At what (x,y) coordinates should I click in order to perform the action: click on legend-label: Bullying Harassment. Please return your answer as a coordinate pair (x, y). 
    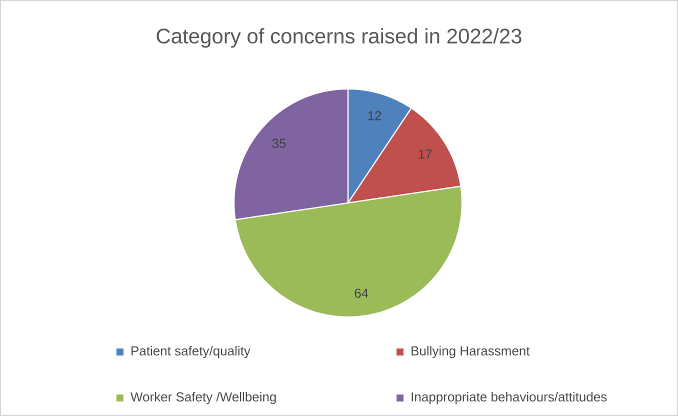
    Looking at the image, I should click on (471, 352).